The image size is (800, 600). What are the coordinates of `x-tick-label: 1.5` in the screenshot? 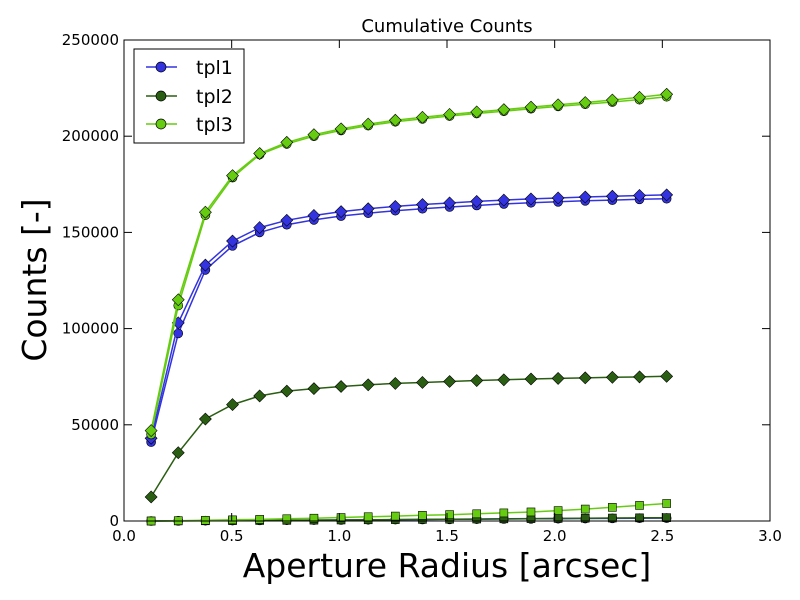 It's located at (447, 536).